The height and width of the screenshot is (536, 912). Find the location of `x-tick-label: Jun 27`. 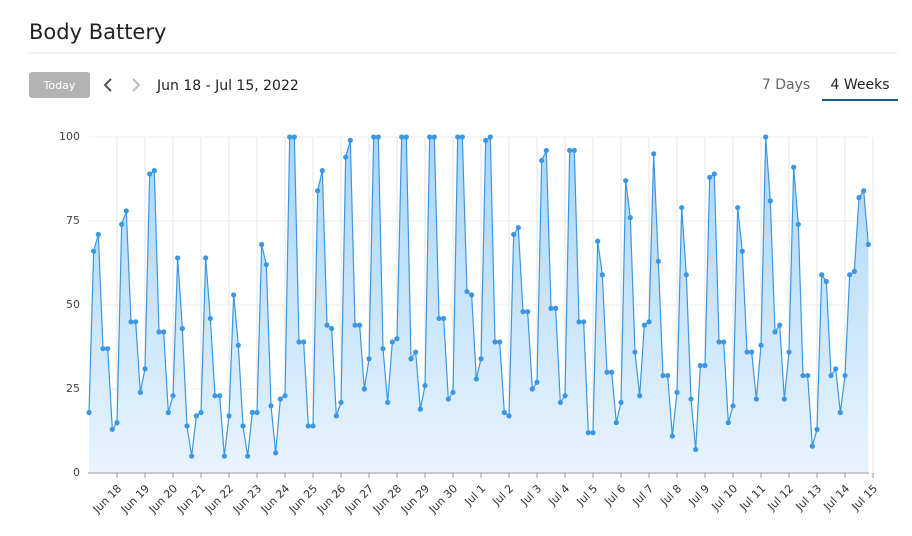

x-tick-label: Jun 27 is located at coordinates (359, 499).